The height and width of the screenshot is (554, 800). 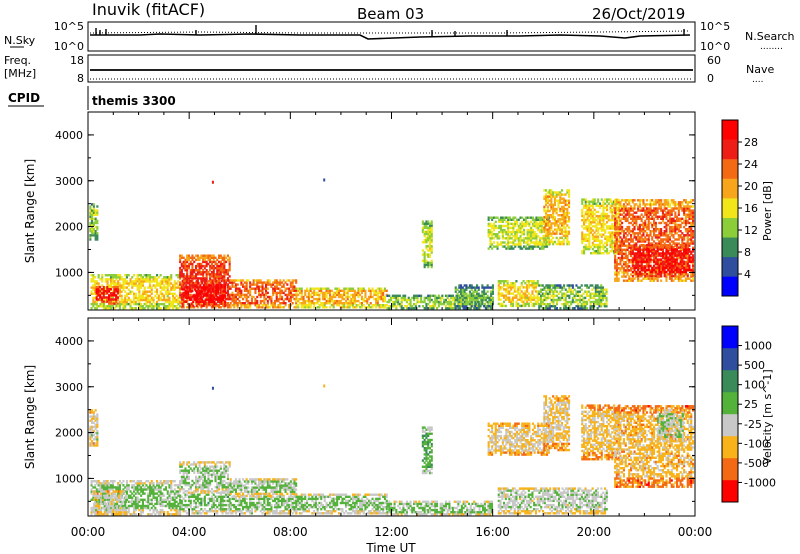 What do you see at coordinates (148, 9) in the screenshot?
I see `station-title: Inuvik (fitACF)` at bounding box center [148, 9].